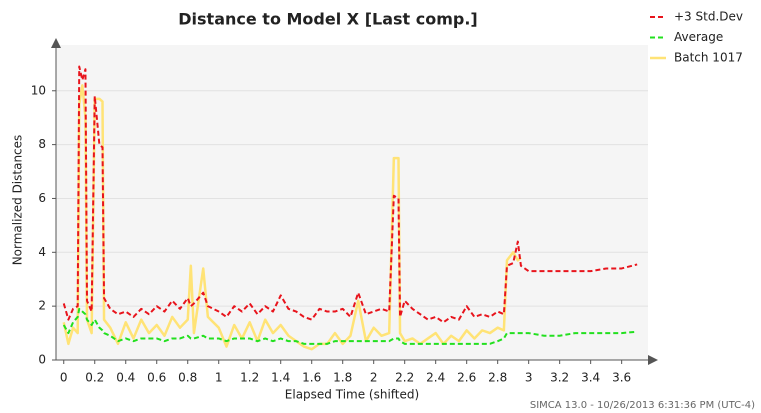 The height and width of the screenshot is (413, 761). What do you see at coordinates (64, 378) in the screenshot?
I see `x-tick-label: 0` at bounding box center [64, 378].